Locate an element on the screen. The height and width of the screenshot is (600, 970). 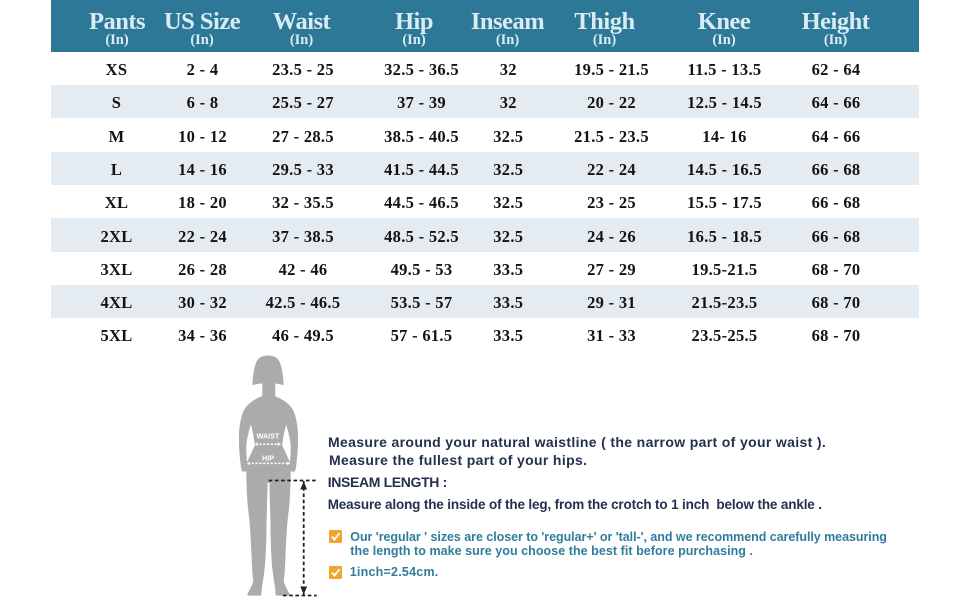
svg-text: HIP is located at coordinates (268, 457).